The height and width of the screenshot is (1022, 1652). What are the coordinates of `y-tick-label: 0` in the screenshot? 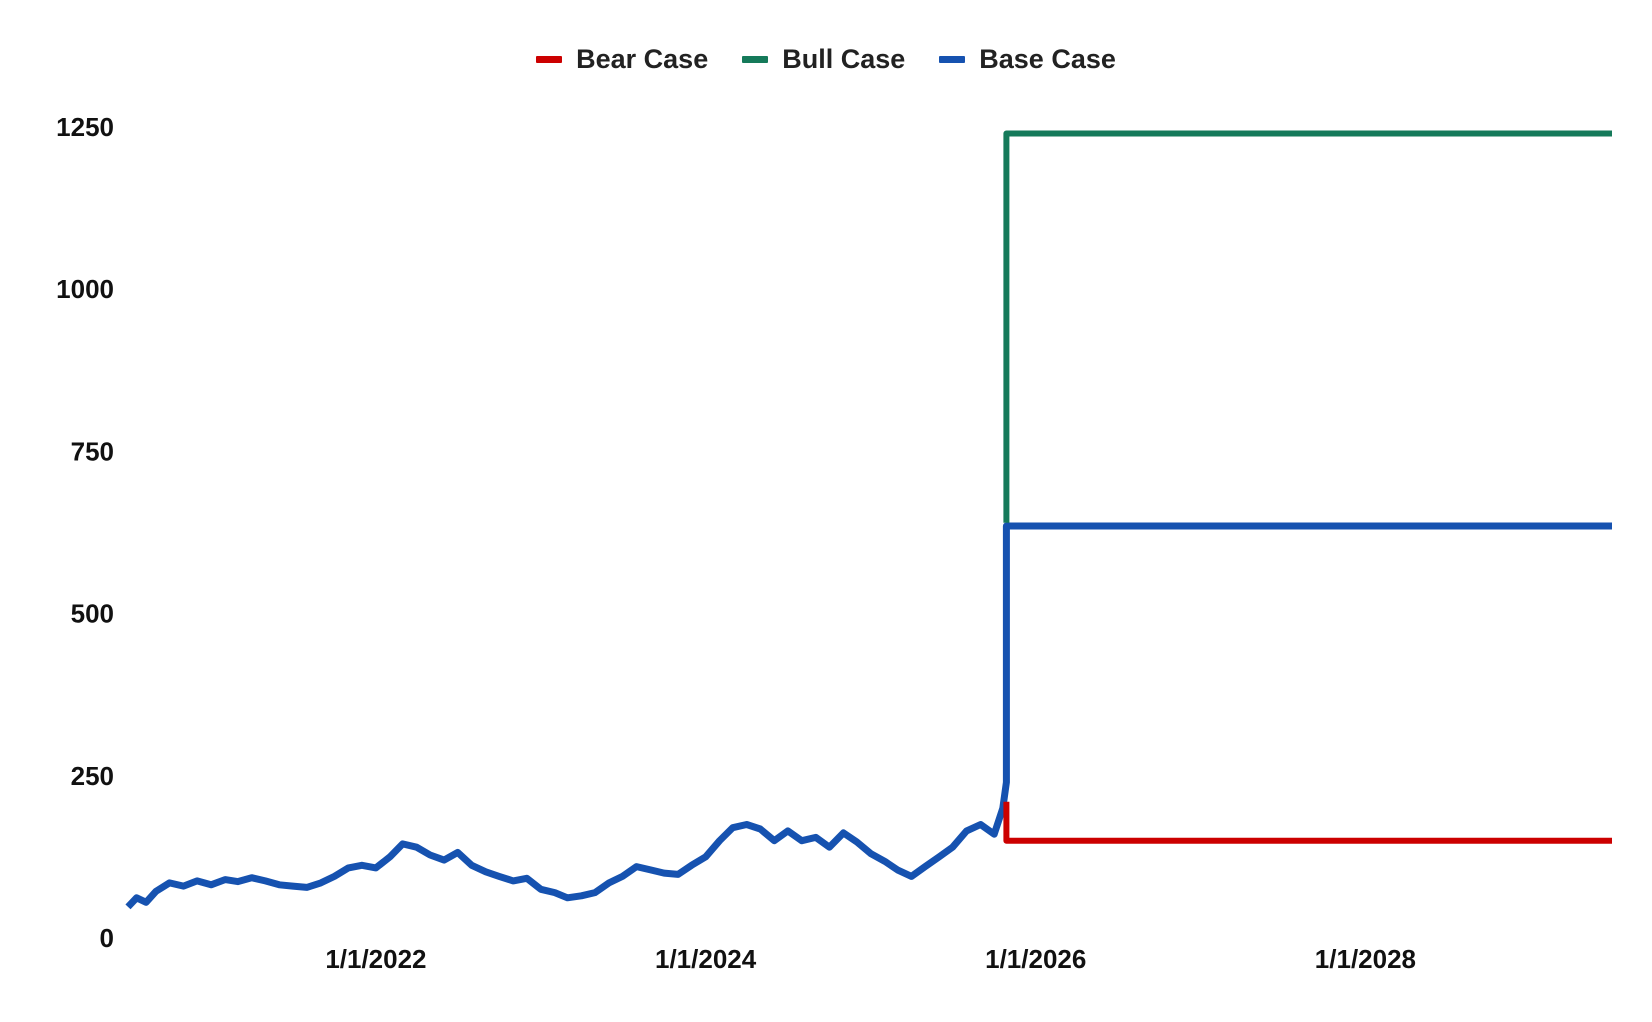 It's located at (107, 938).